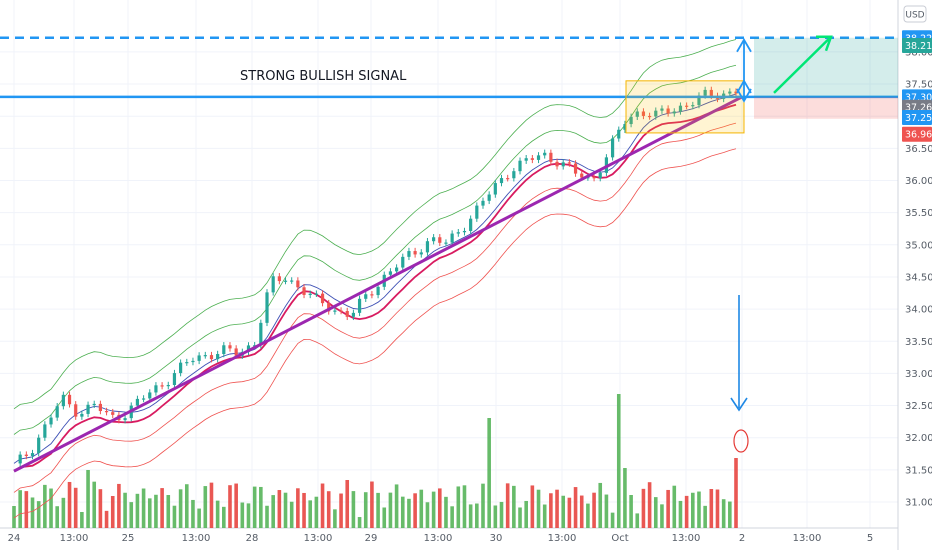 This screenshot has width=932, height=550. I want to click on x-tick-label: 5, so click(870, 538).